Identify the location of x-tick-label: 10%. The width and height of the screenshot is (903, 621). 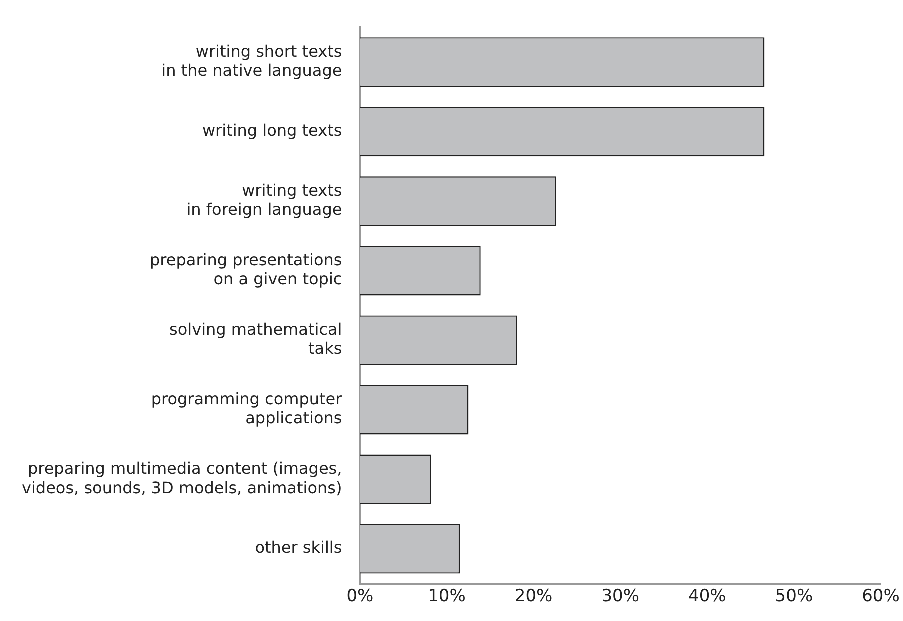
(447, 596).